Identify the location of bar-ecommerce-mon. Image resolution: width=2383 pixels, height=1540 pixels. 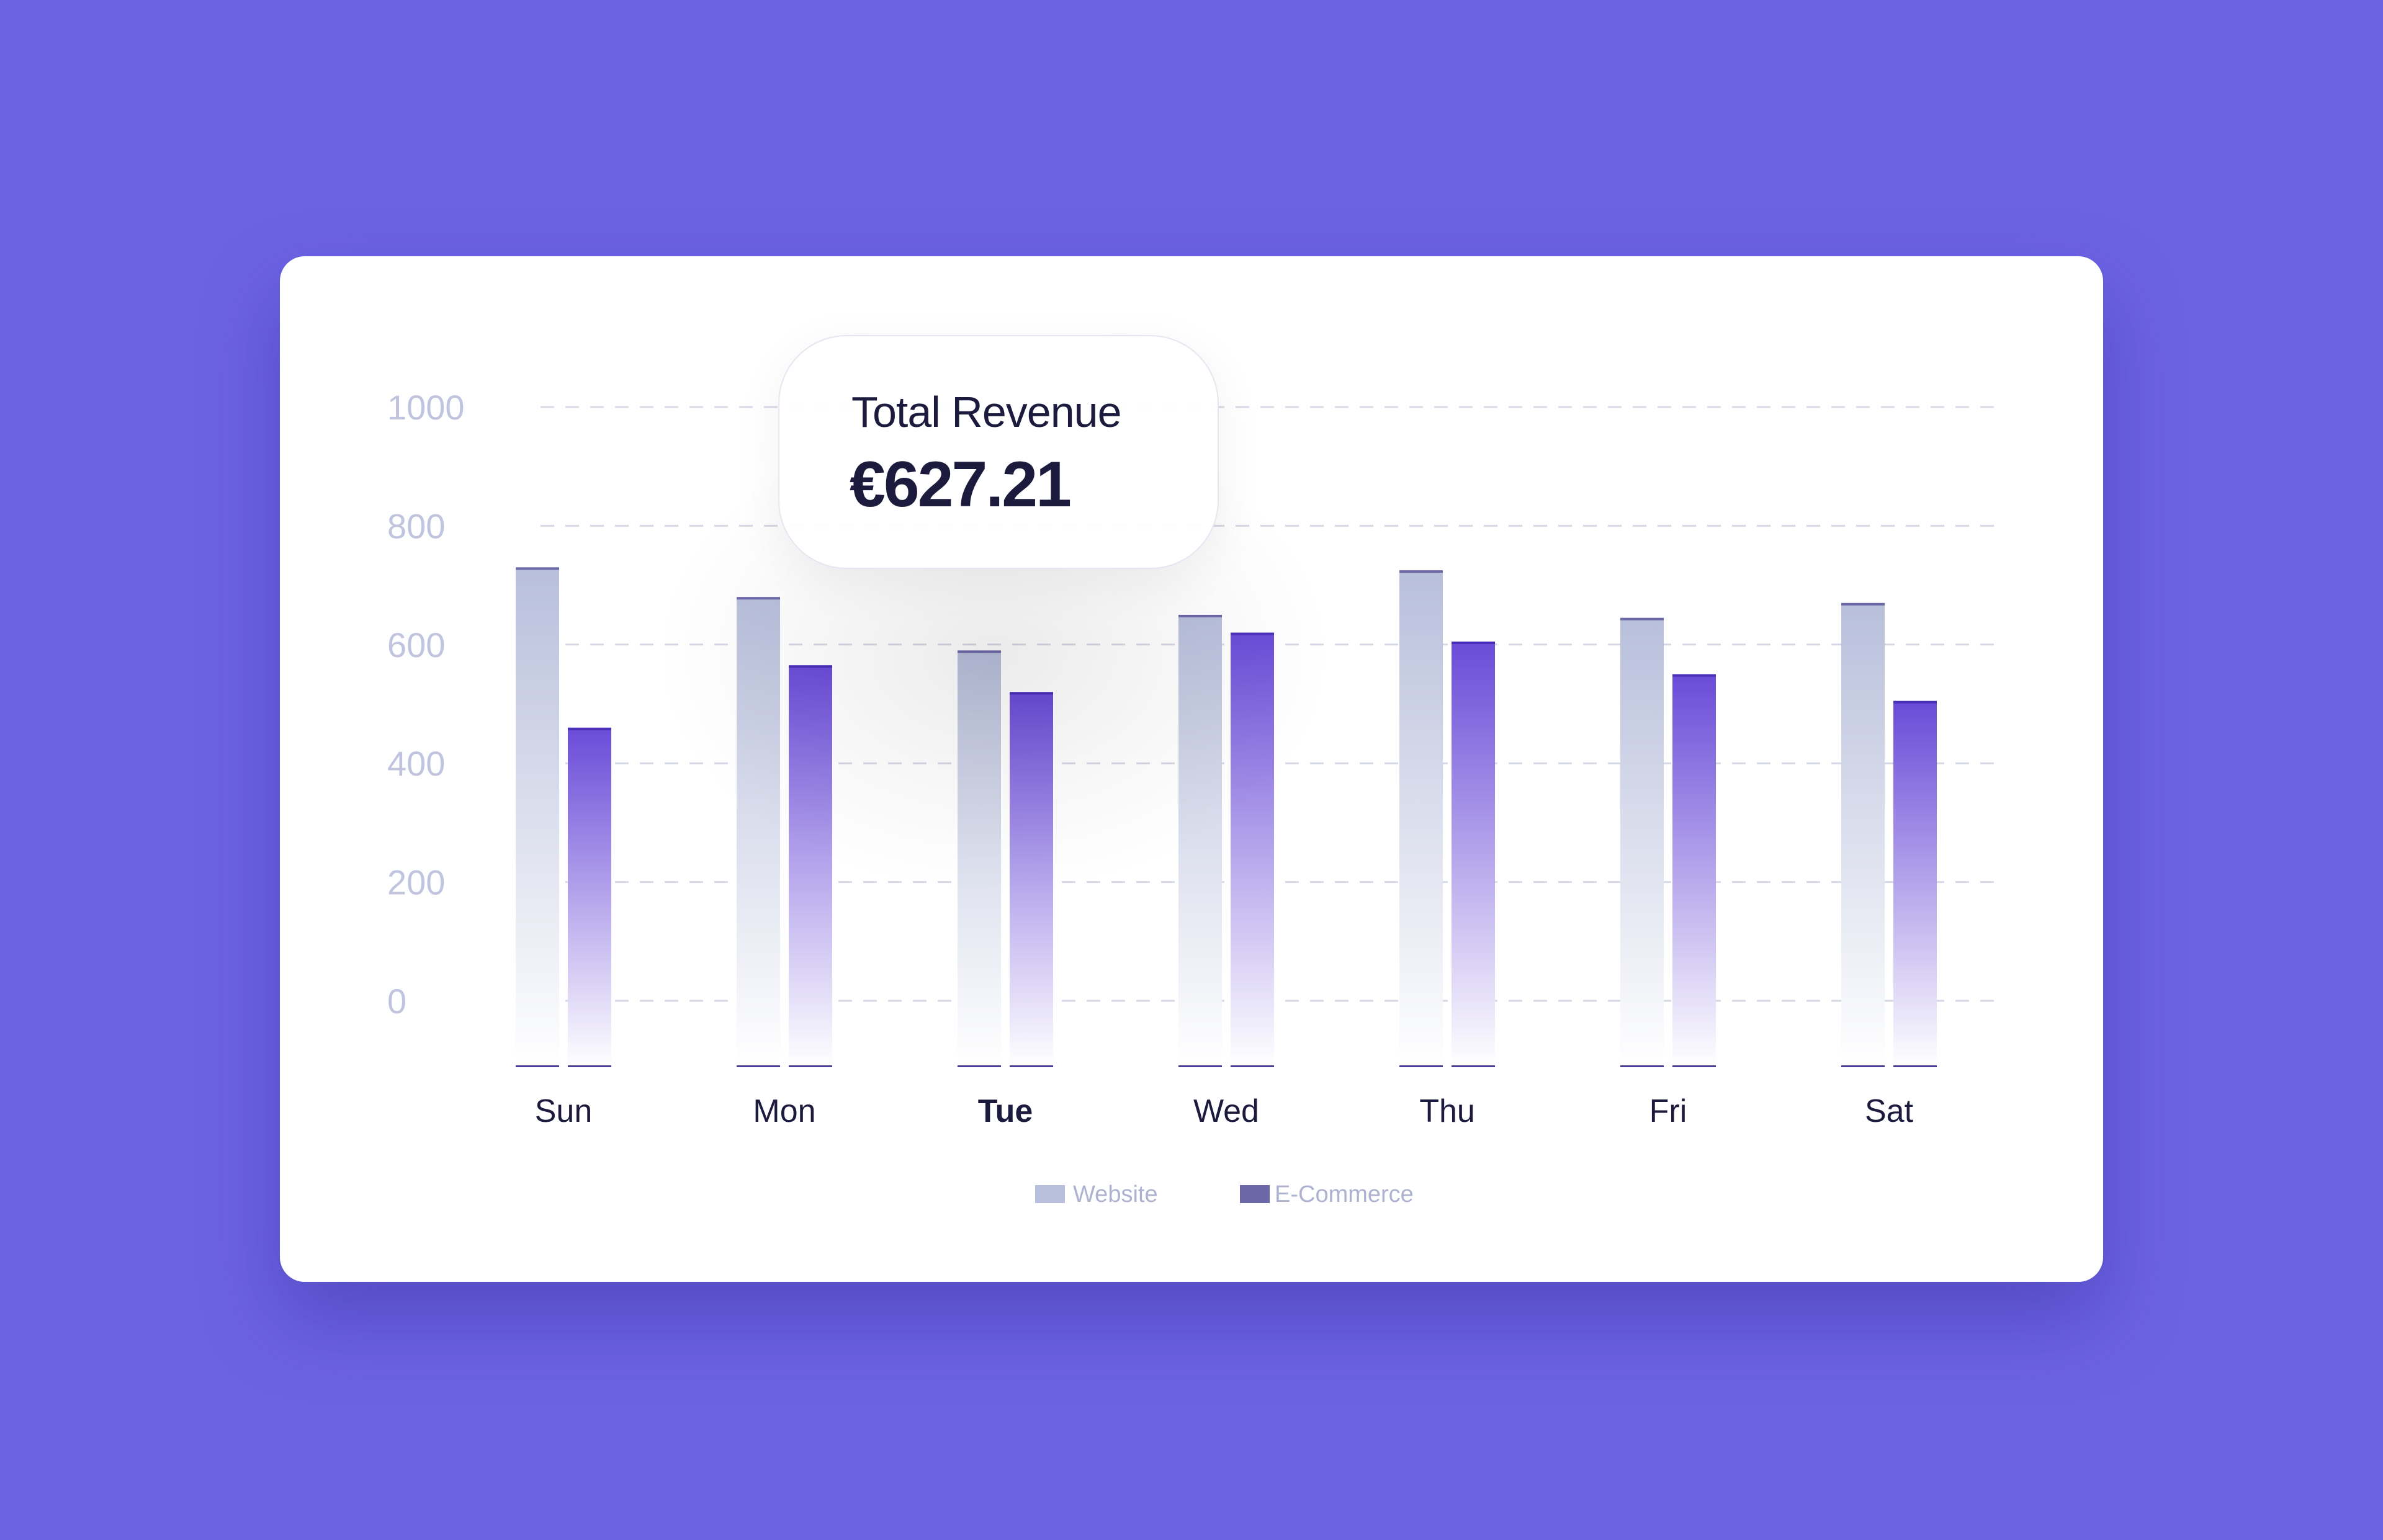
(810, 866).